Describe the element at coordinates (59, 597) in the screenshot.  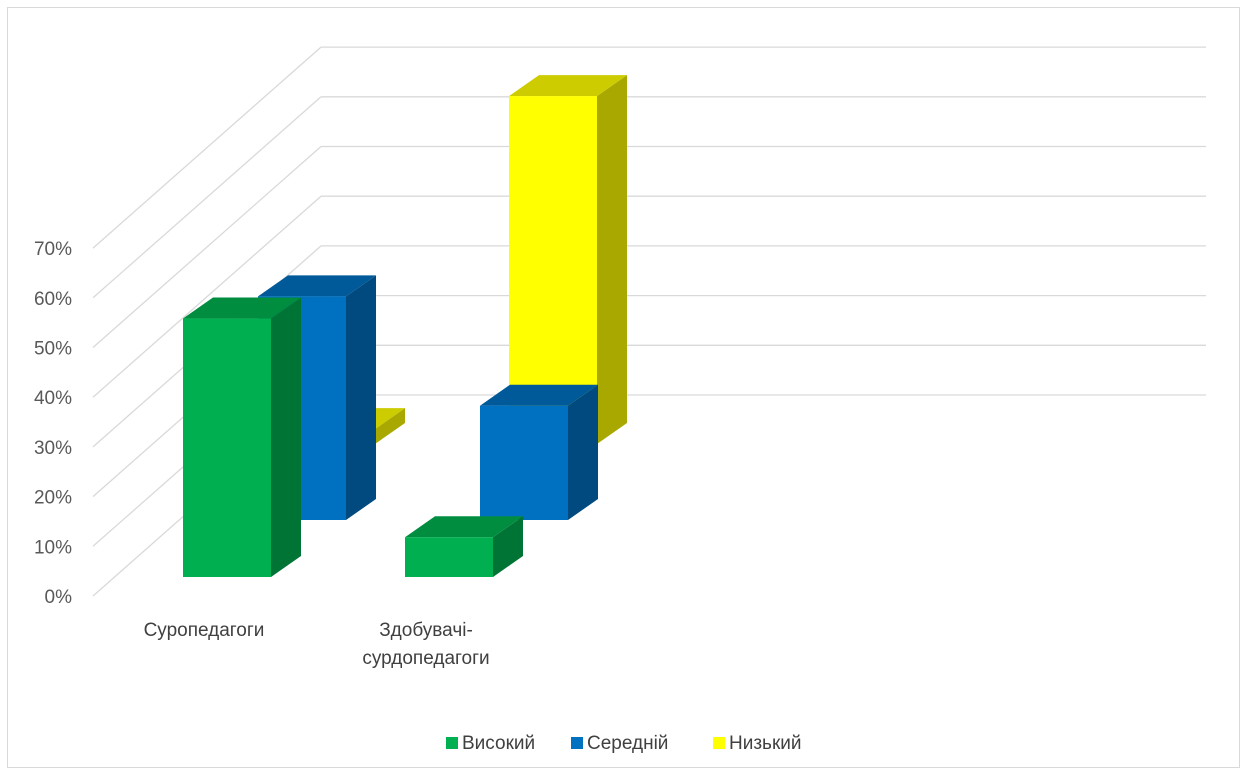
I see `y-tick-label: 0%` at that location.